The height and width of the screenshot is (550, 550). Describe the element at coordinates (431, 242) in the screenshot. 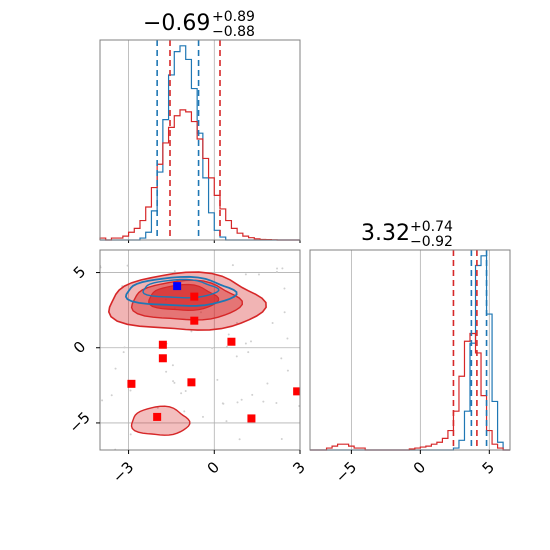

I see `title-2-minus: −0.92` at that location.